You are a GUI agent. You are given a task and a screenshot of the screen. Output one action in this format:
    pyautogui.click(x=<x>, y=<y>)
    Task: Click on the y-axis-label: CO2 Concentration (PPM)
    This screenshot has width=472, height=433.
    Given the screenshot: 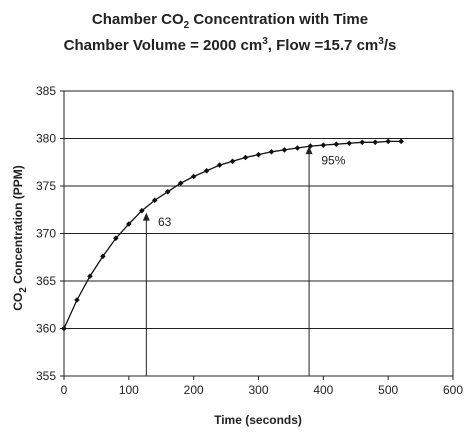 What is the action you would take?
    pyautogui.click(x=20, y=238)
    